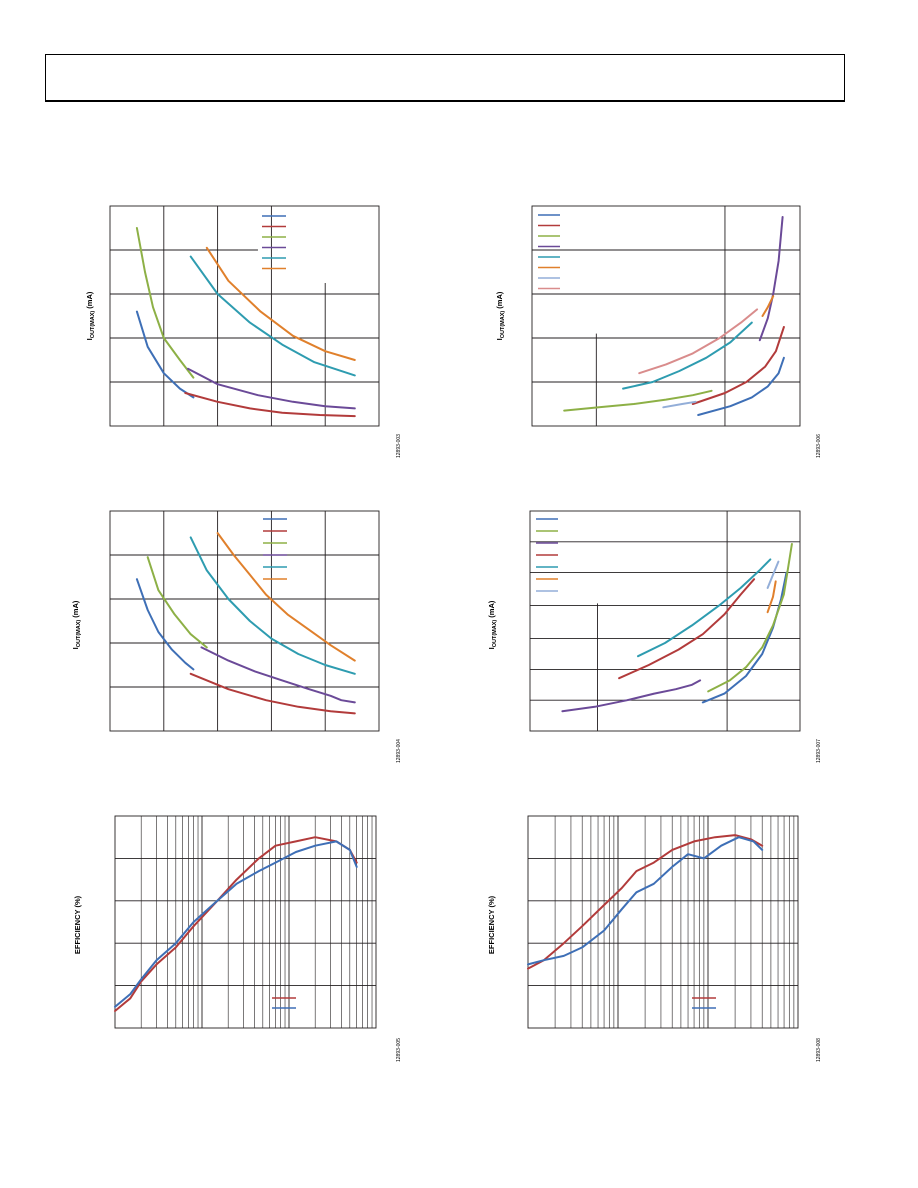  I want to click on chart-3-panel: IOUT(MAX) (mA) 12893-004, so click(240, 635).